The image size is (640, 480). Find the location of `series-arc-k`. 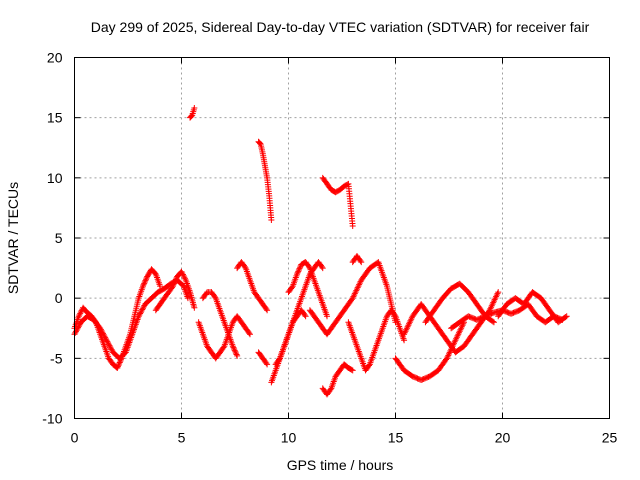

series-arc-k is located at coordinates (299, 313).